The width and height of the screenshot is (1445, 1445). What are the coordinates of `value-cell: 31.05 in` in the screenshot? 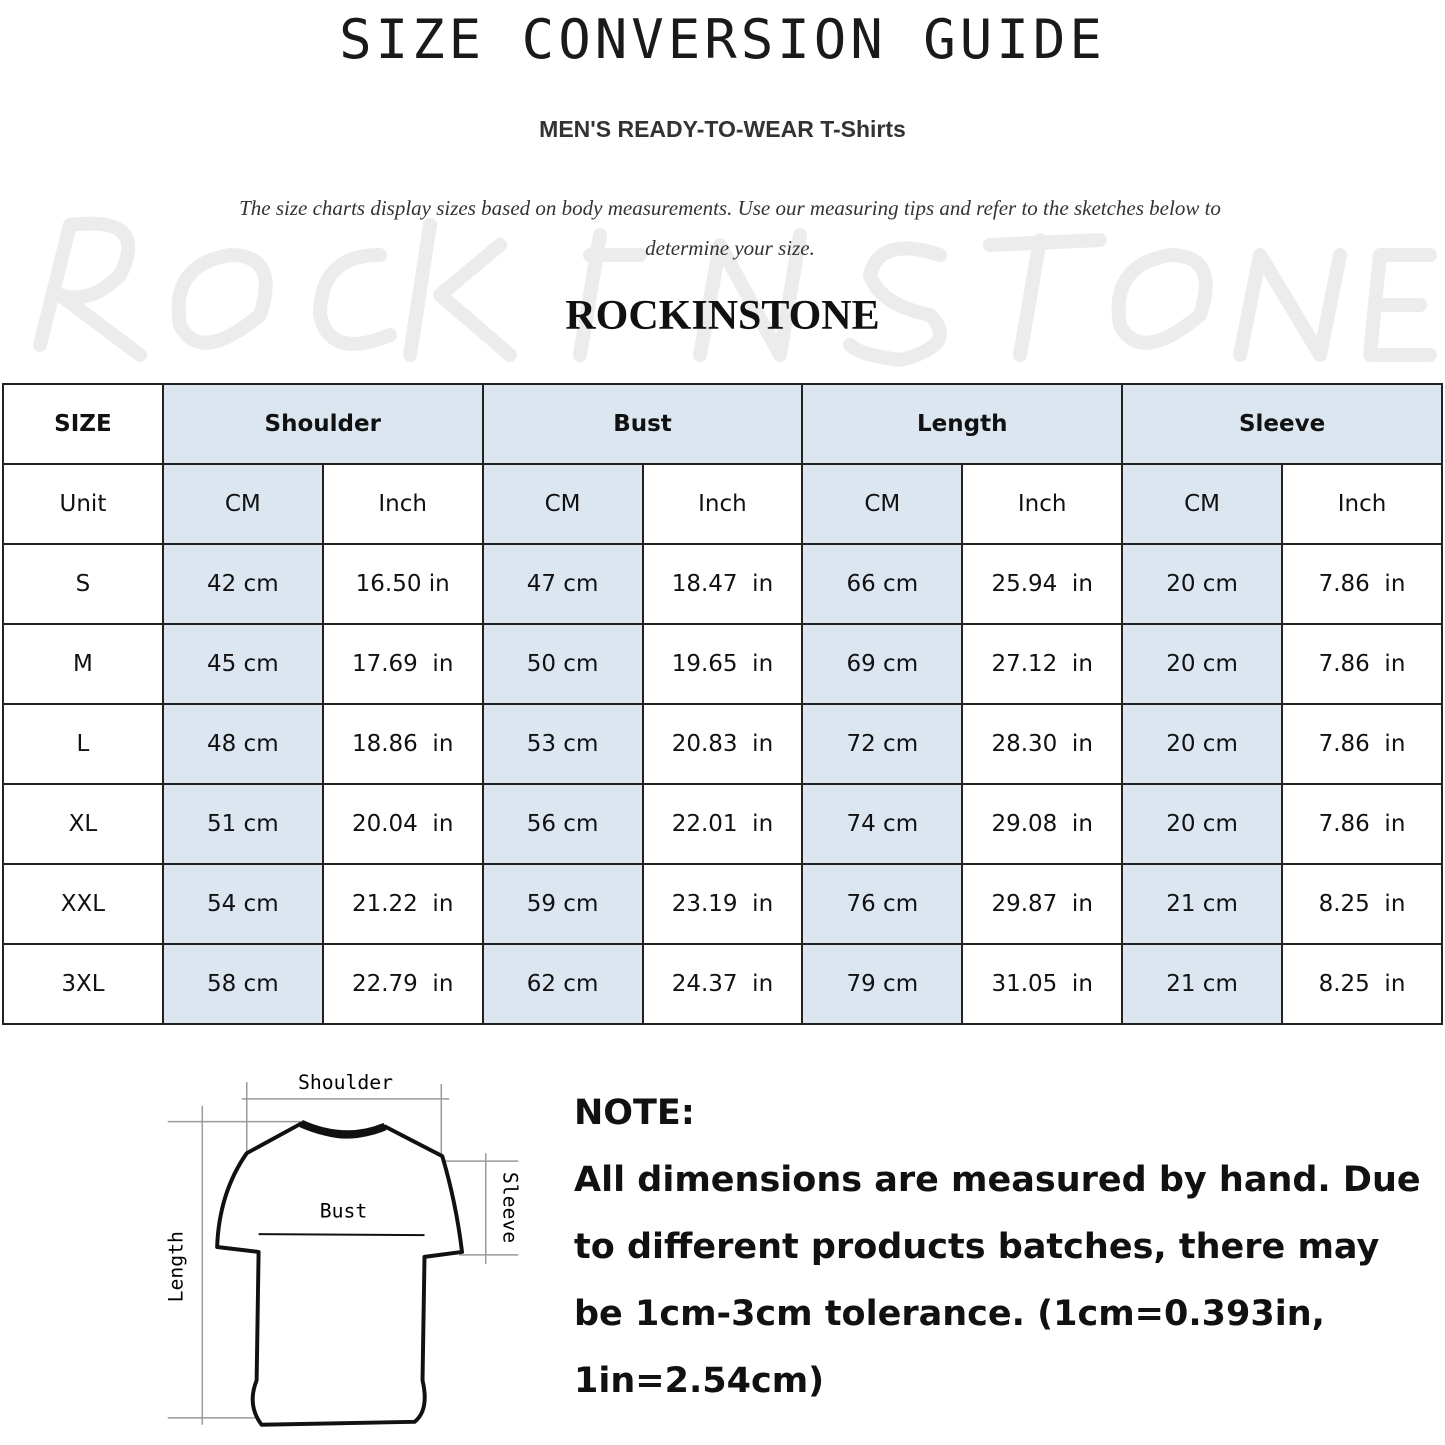 It's located at (1042, 984).